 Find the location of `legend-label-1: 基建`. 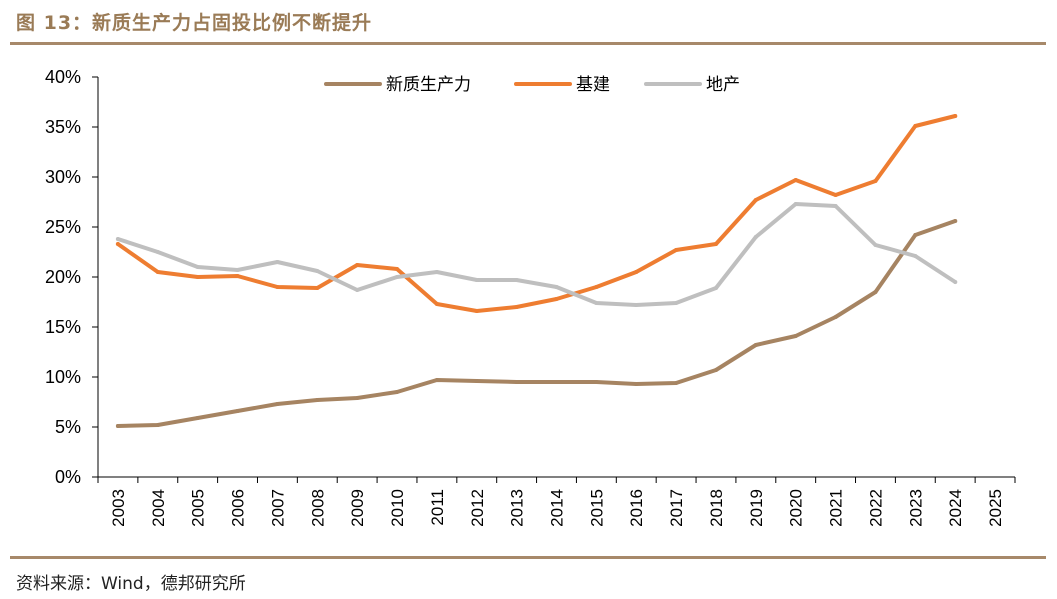

legend-label-1: 基建 is located at coordinates (593, 85).